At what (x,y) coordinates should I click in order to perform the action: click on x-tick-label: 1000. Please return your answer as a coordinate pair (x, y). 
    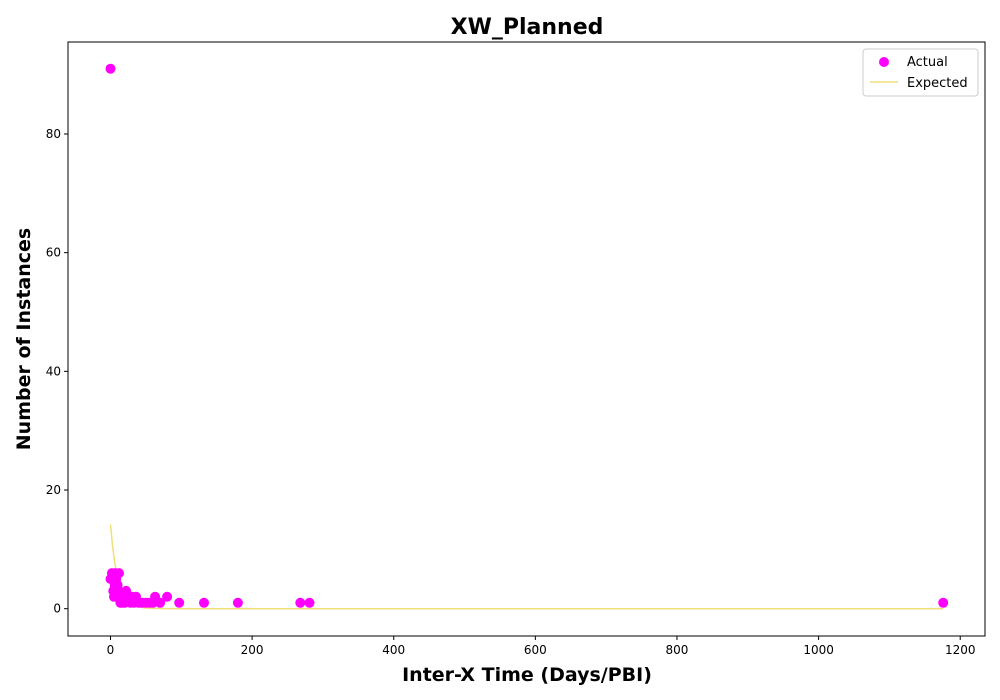
    Looking at the image, I should click on (818, 650).